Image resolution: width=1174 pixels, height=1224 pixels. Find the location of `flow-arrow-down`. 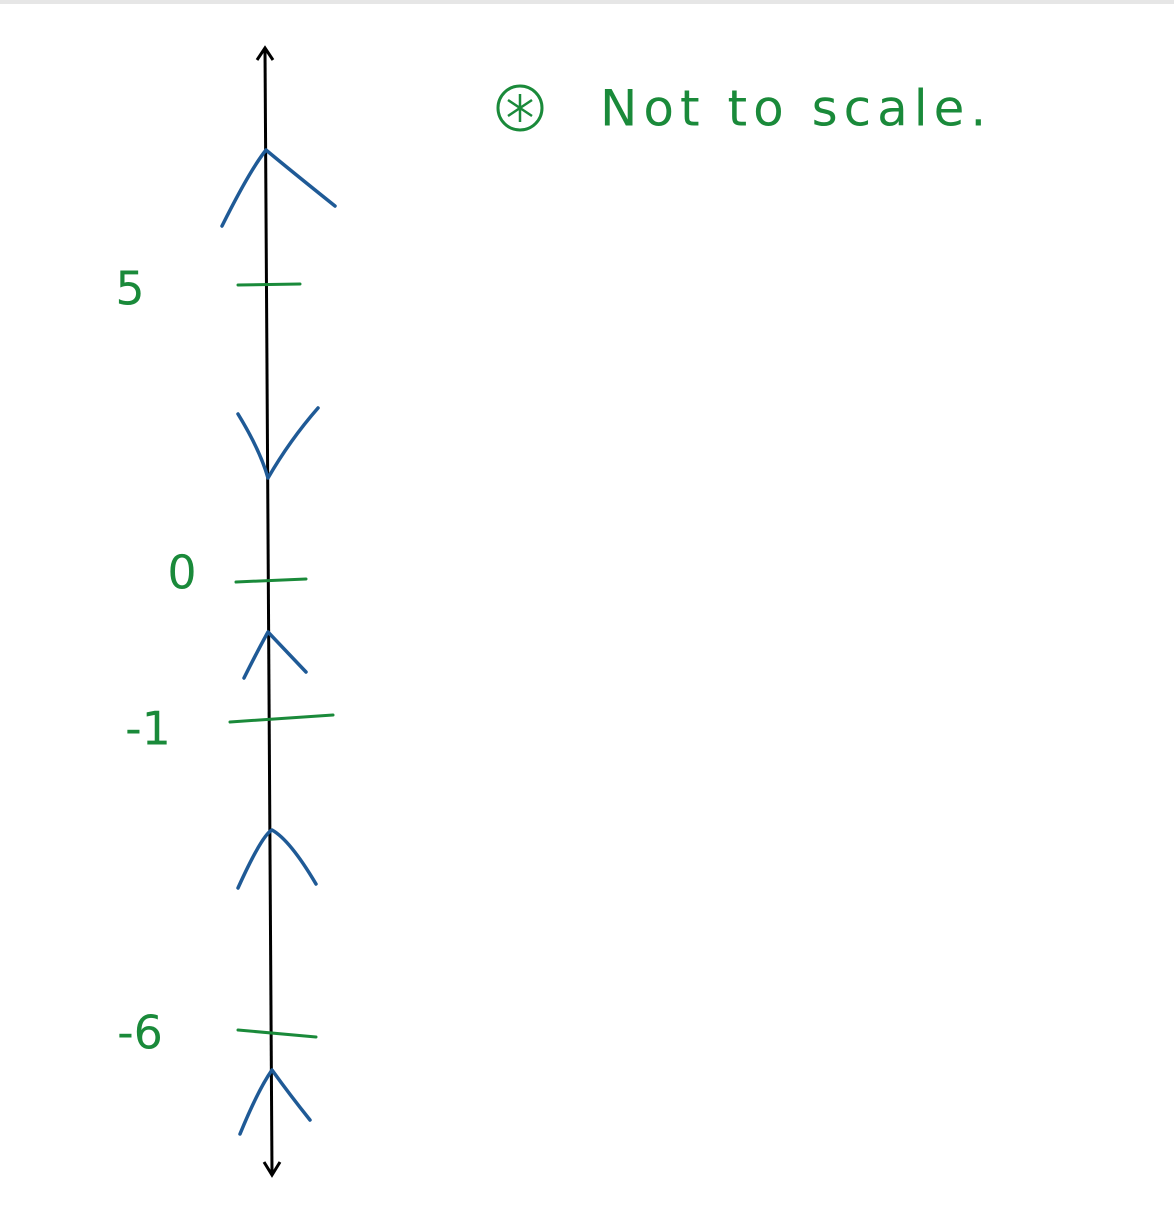

flow-arrow-down is located at coordinates (278, 443).